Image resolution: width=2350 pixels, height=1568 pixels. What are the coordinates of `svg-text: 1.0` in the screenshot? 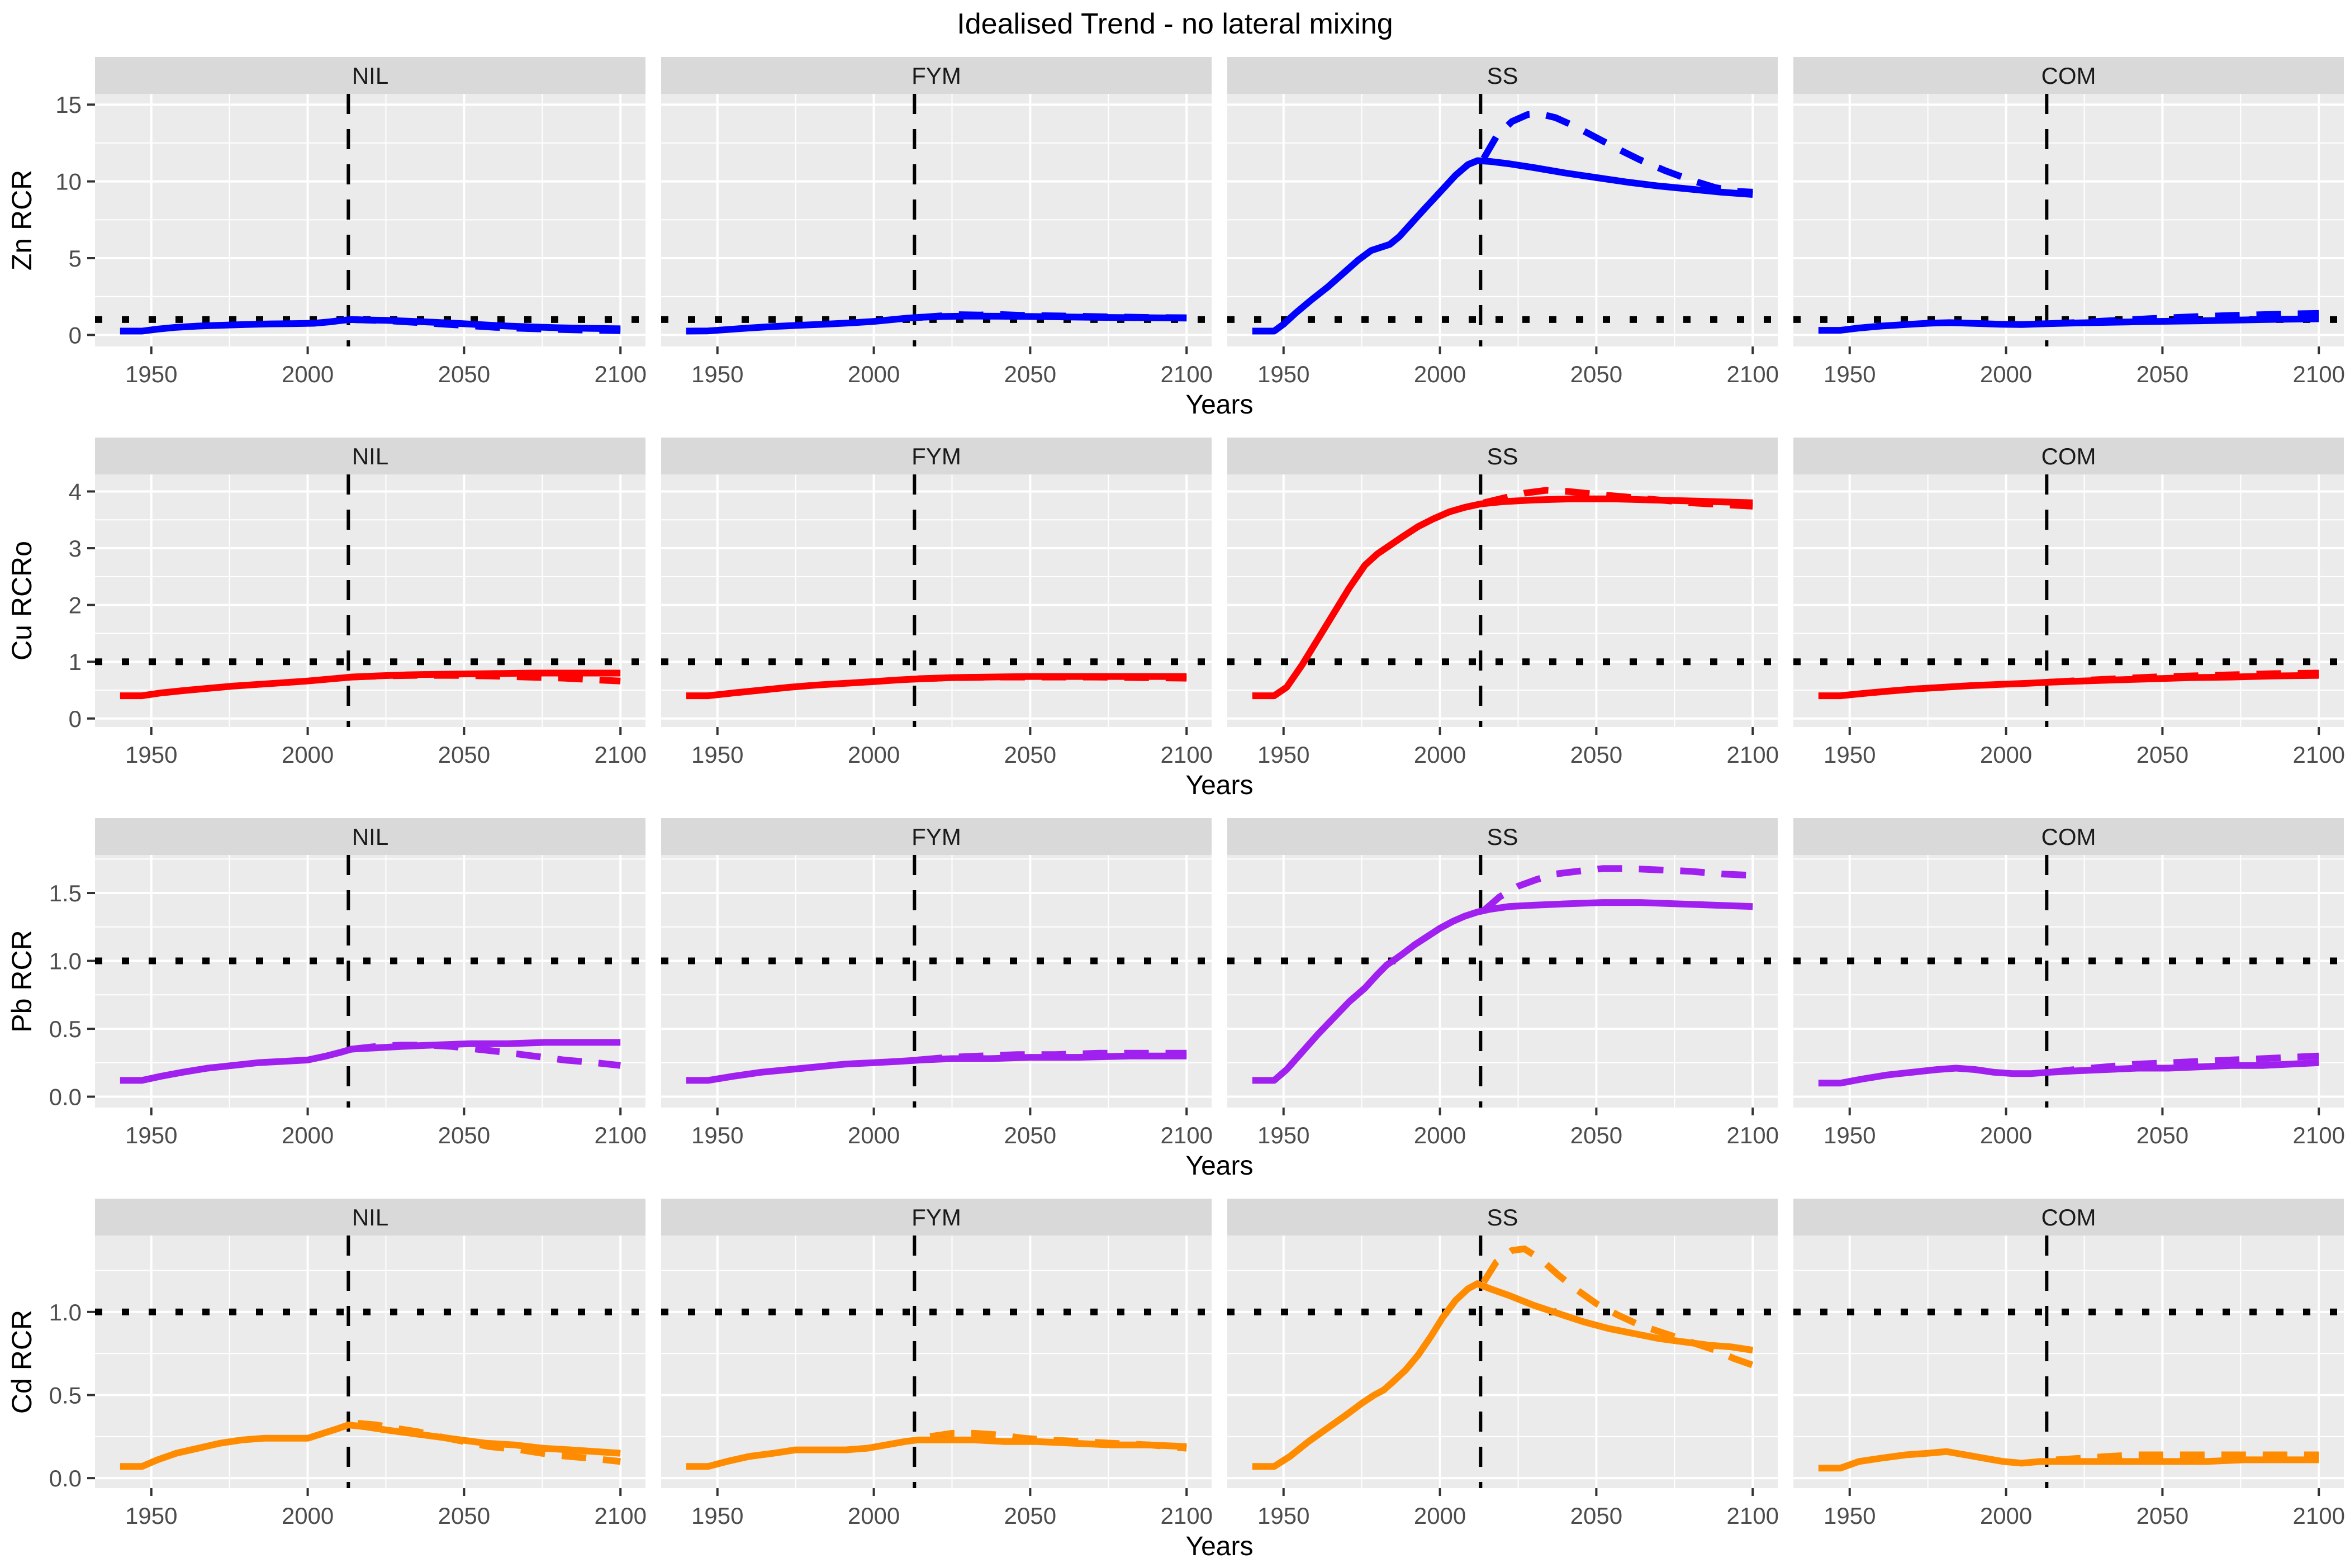 It's located at (65, 961).